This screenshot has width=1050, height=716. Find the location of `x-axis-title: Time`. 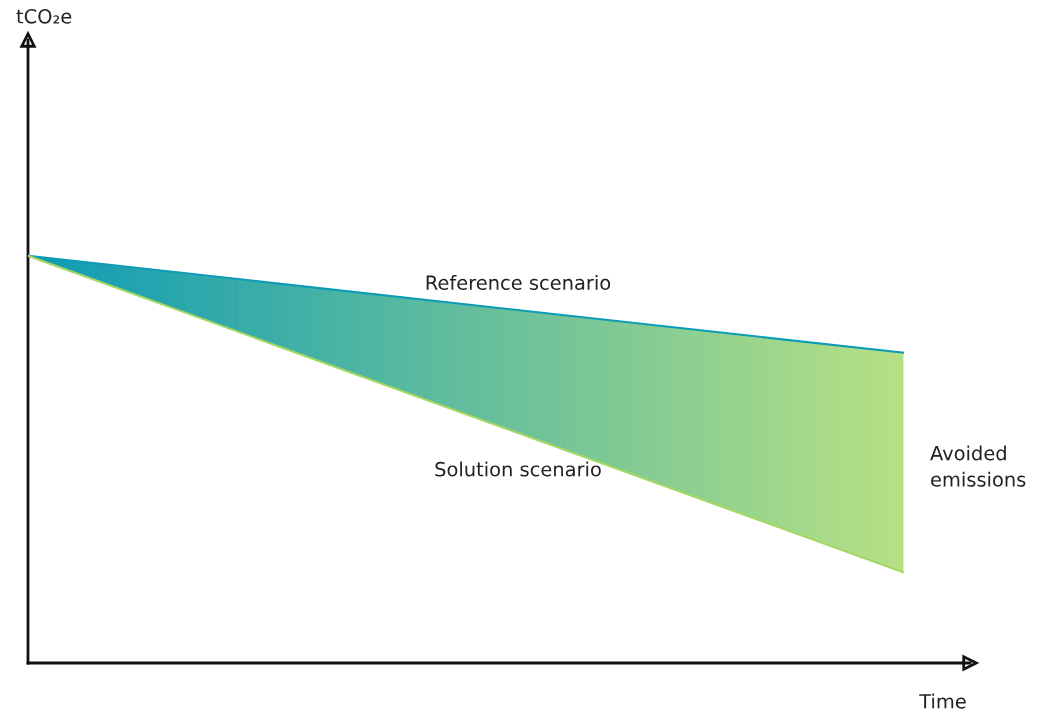

x-axis-title: Time is located at coordinates (942, 701).